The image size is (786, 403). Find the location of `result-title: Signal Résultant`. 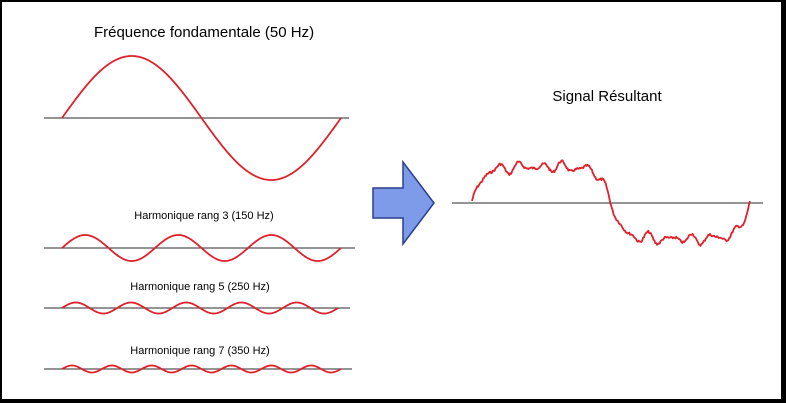

result-title: Signal Résultant is located at coordinates (607, 96).